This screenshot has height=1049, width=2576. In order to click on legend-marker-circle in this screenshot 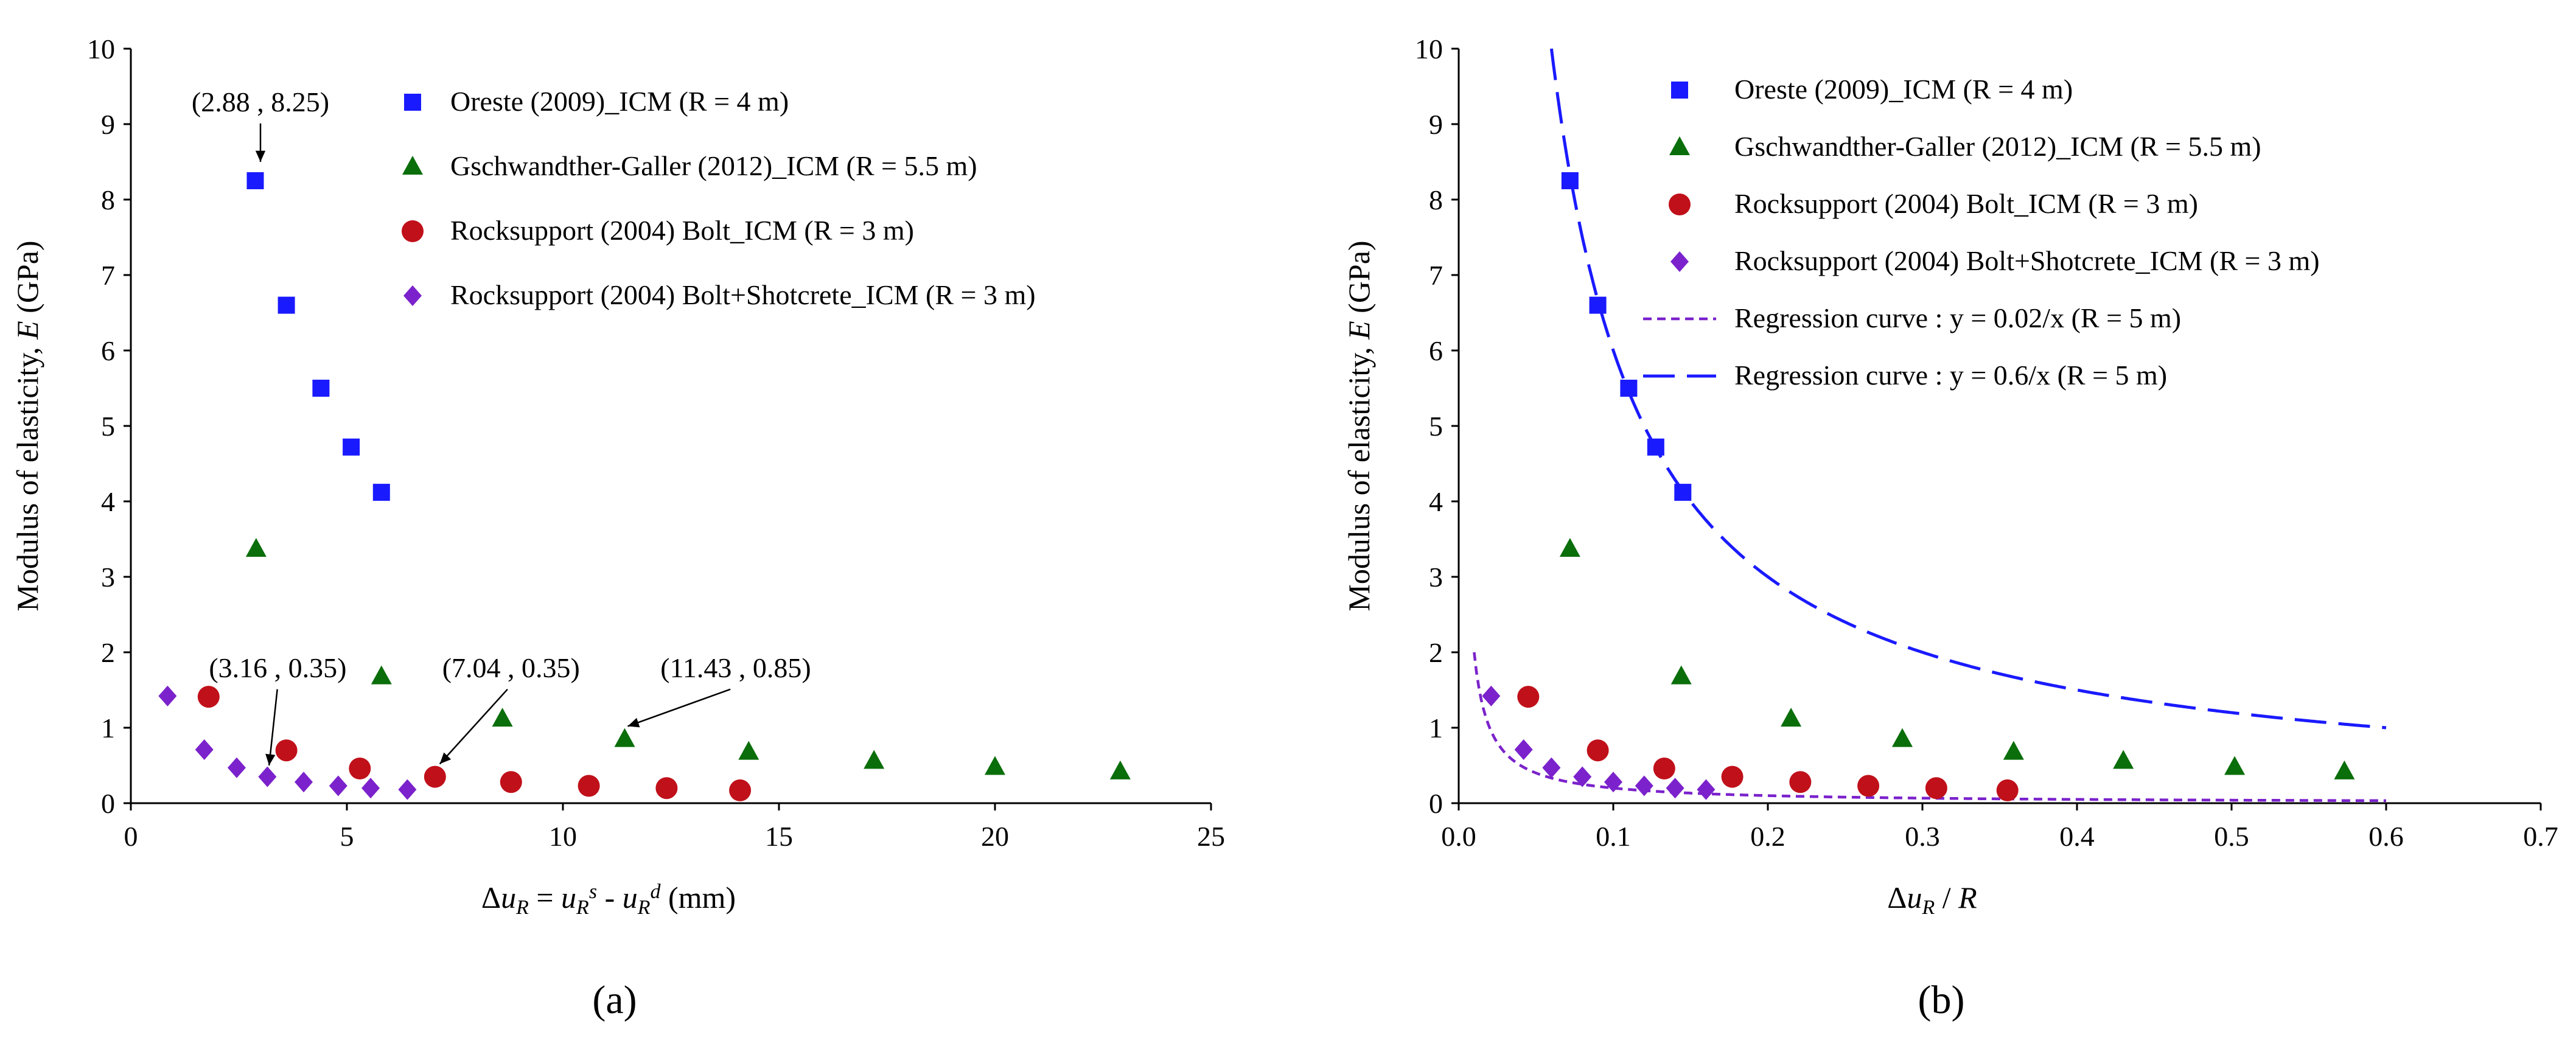, I will do `click(1680, 204)`.